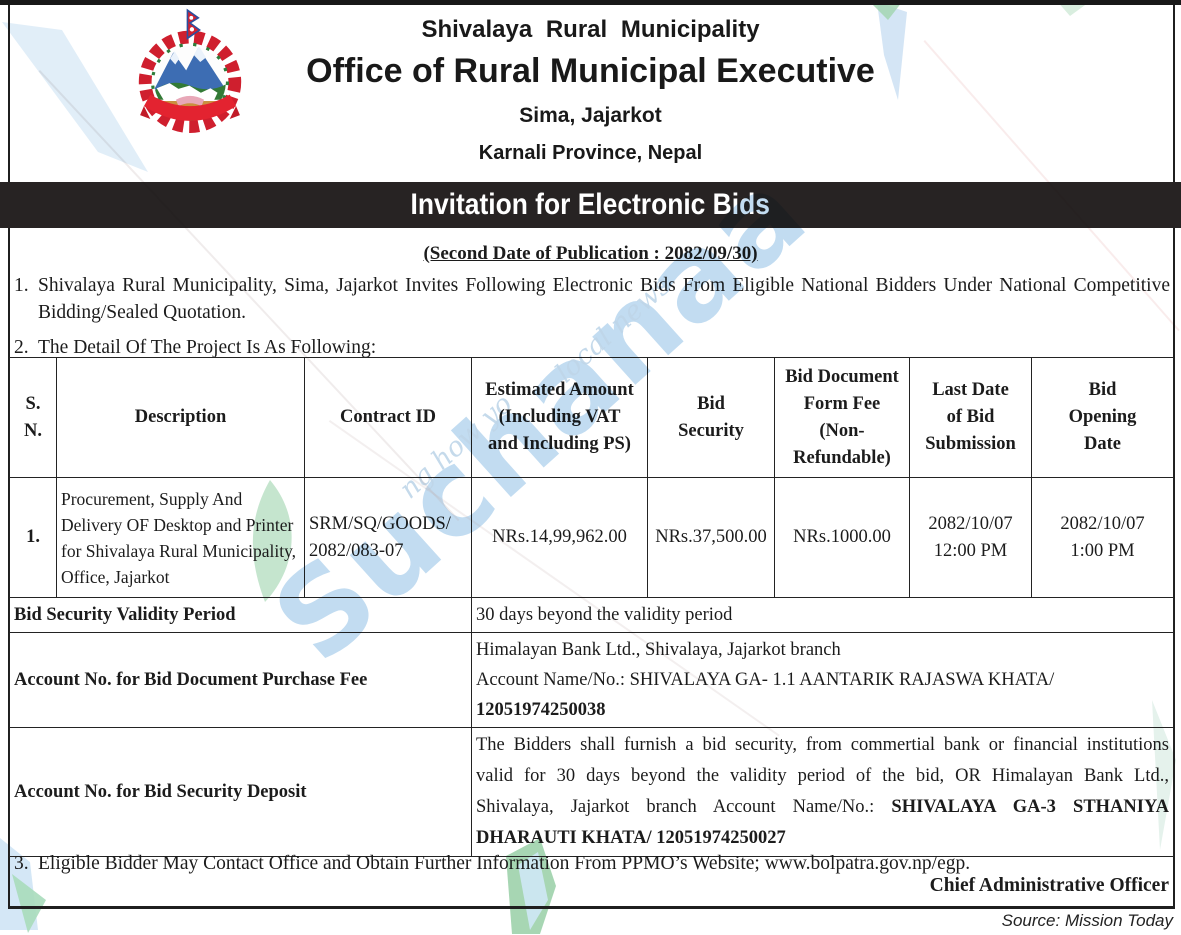  Describe the element at coordinates (711, 417) in the screenshot. I see `col-header-bid-security: Bid Security` at that location.